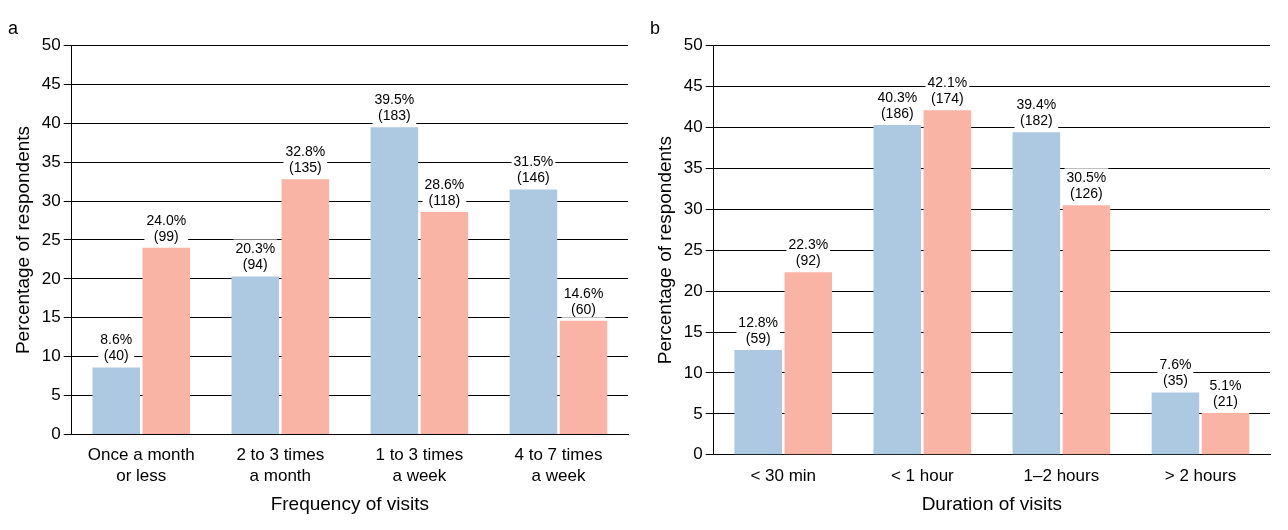  Describe the element at coordinates (655, 27) in the screenshot. I see `chart-title: b` at that location.